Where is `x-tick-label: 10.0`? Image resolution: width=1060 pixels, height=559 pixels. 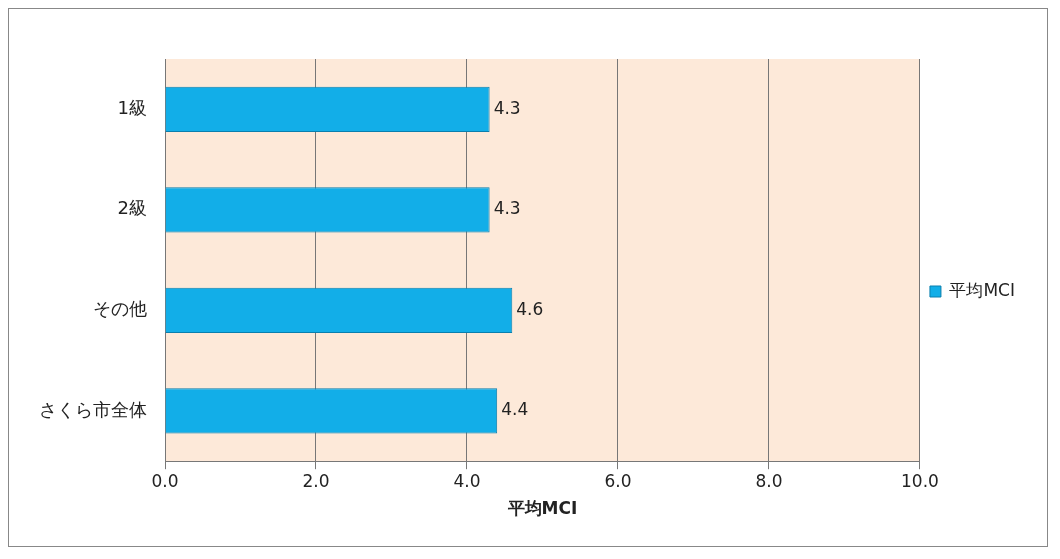
x-tick-label: 10.0 is located at coordinates (920, 480).